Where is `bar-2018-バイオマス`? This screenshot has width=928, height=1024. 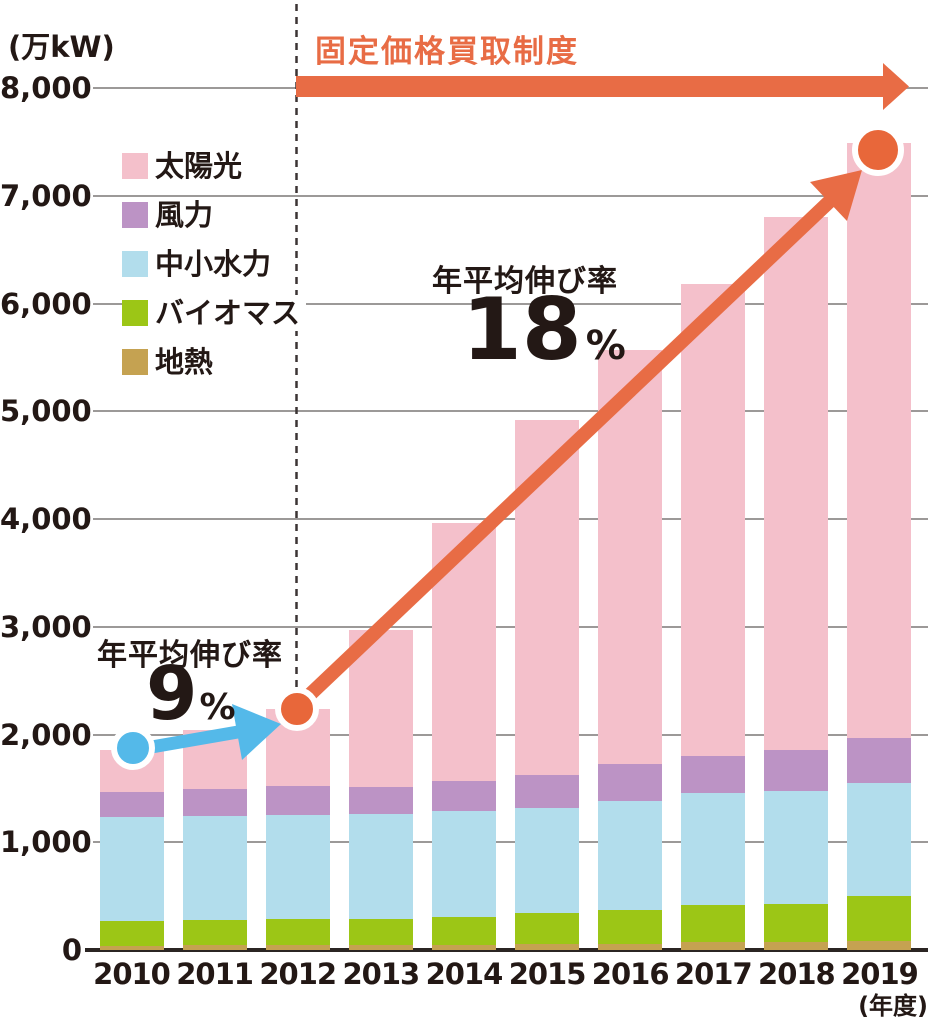
bar-2018-バイオマス is located at coordinates (796, 923).